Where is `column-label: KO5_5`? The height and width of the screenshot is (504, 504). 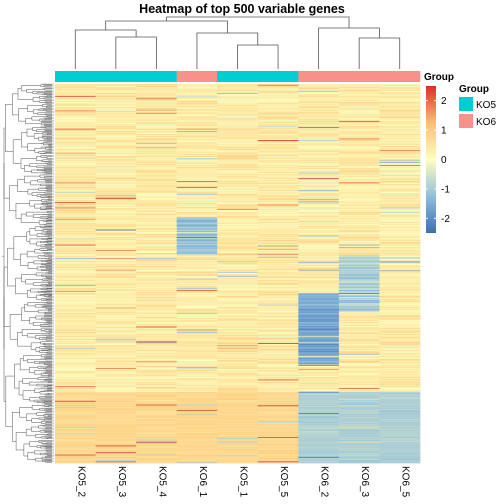
column-label: KO5_5 is located at coordinates (283, 482).